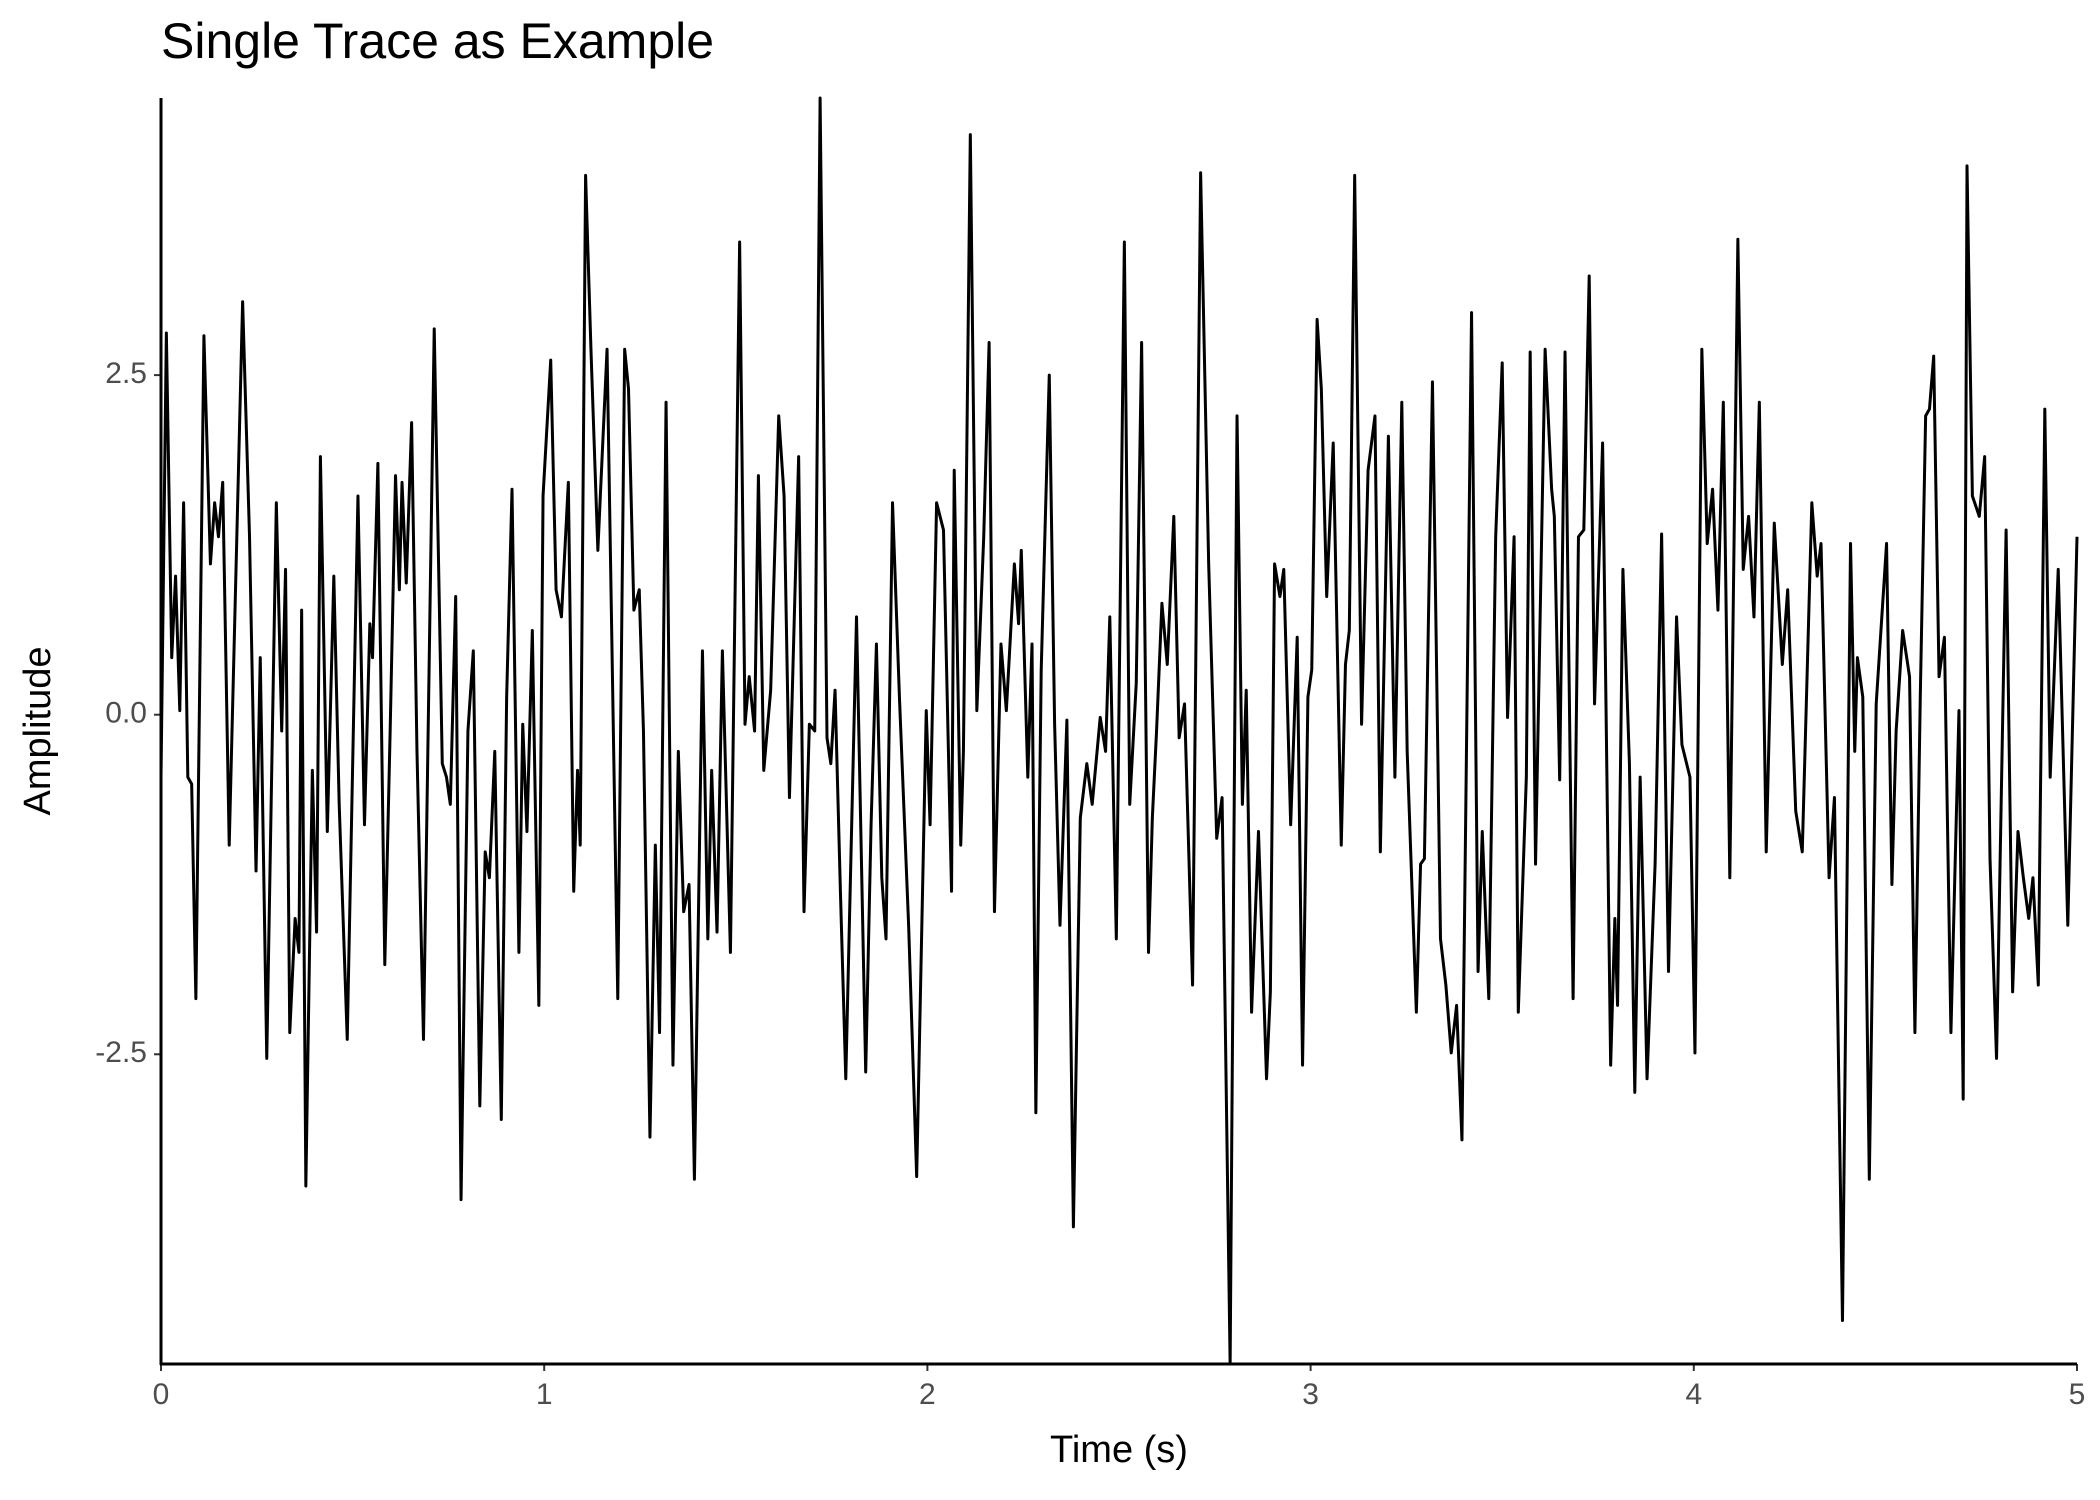 Image resolution: width=2100 pixels, height=1500 pixels. What do you see at coordinates (927, 1394) in the screenshot?
I see `x-tick-label: 2` at bounding box center [927, 1394].